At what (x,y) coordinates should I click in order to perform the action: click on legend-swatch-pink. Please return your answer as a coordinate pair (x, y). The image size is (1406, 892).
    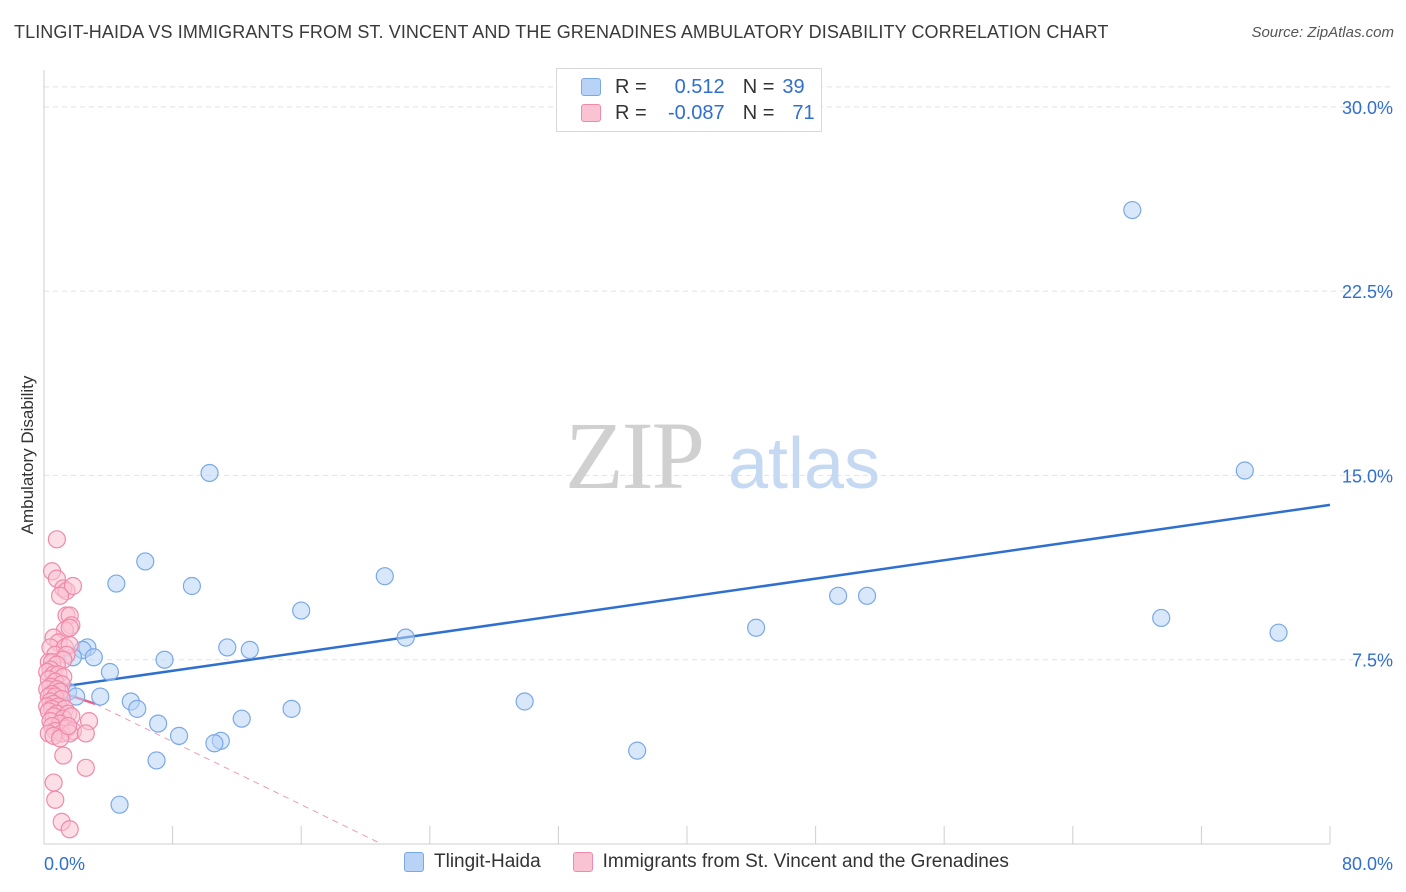
    Looking at the image, I should click on (591, 113).